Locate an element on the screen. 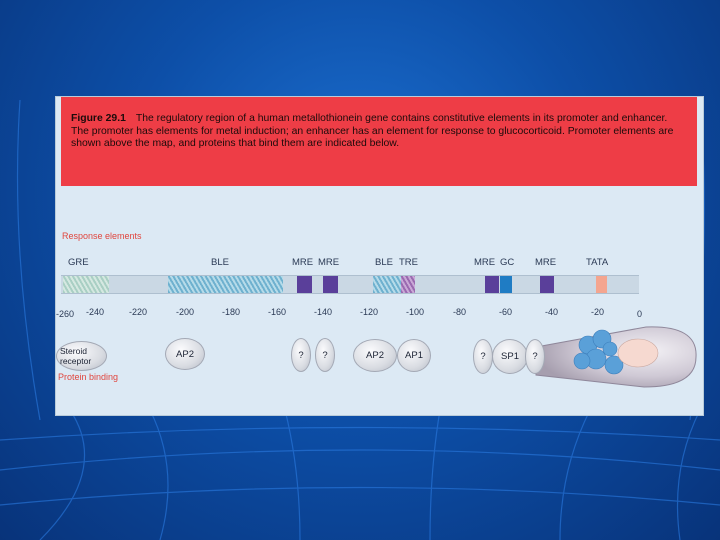 This screenshot has height=540, width=720. position-tick: -160 is located at coordinates (277, 312).